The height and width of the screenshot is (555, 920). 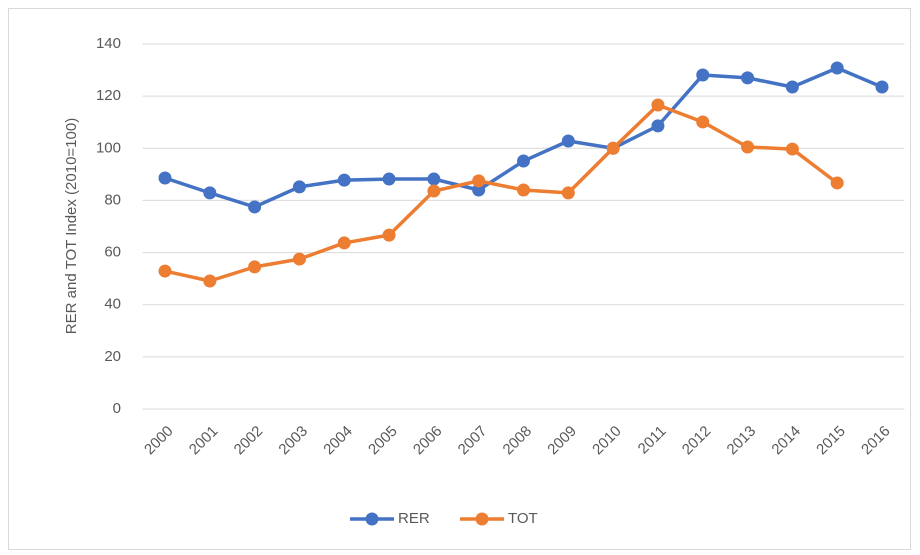 I want to click on y-tick-label: 40, so click(x=112, y=304).